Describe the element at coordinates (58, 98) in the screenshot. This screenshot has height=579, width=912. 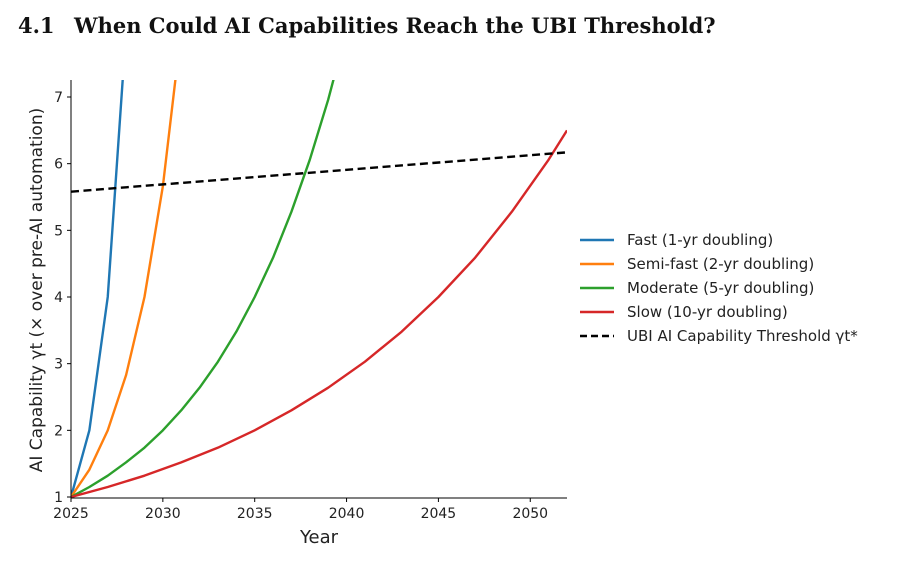
I see `y-tick-label-7: 7` at that location.